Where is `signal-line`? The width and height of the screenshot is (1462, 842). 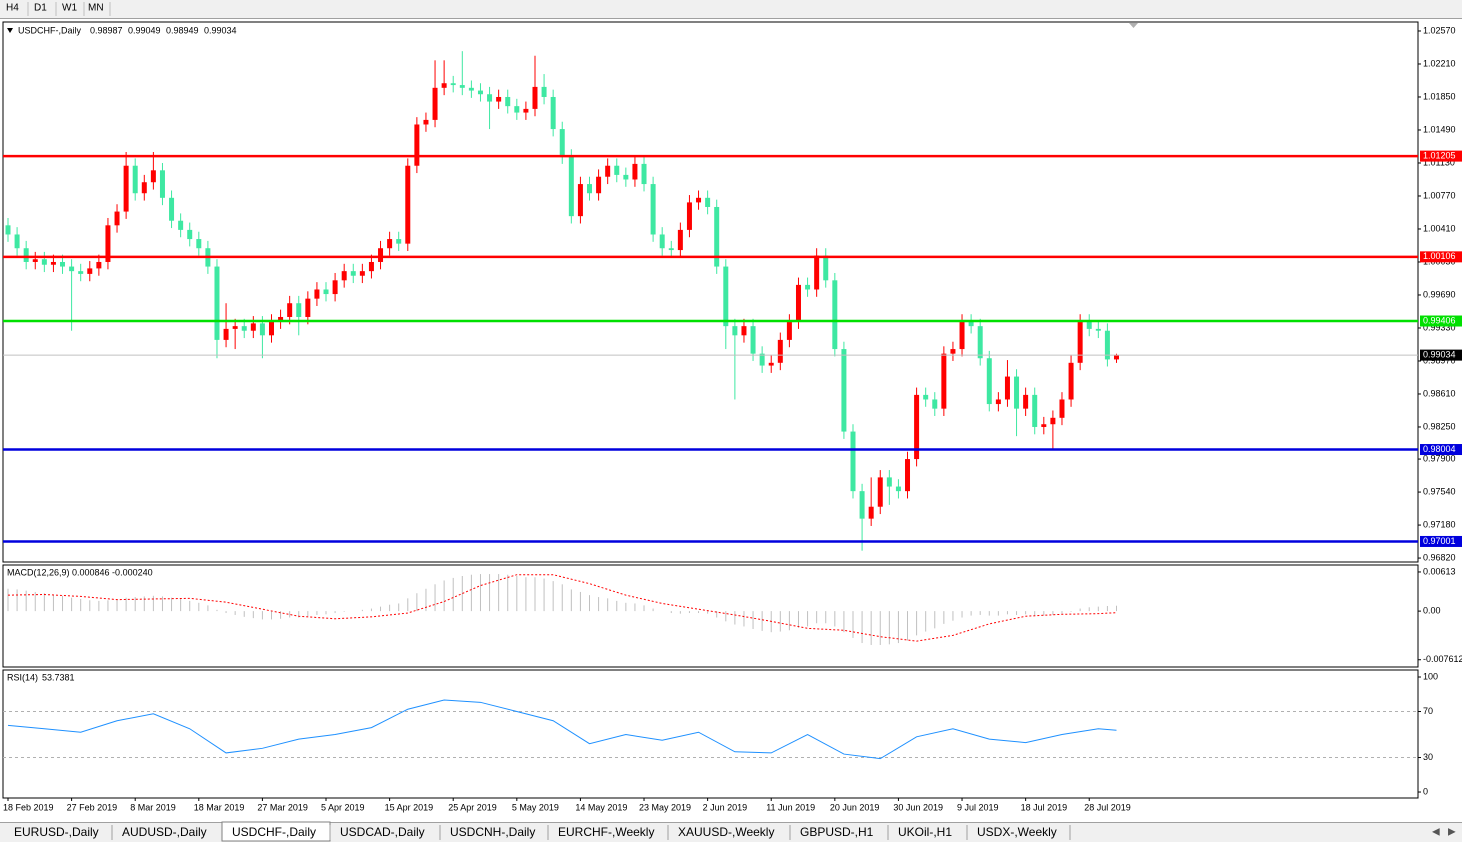 signal-line is located at coordinates (562, 608).